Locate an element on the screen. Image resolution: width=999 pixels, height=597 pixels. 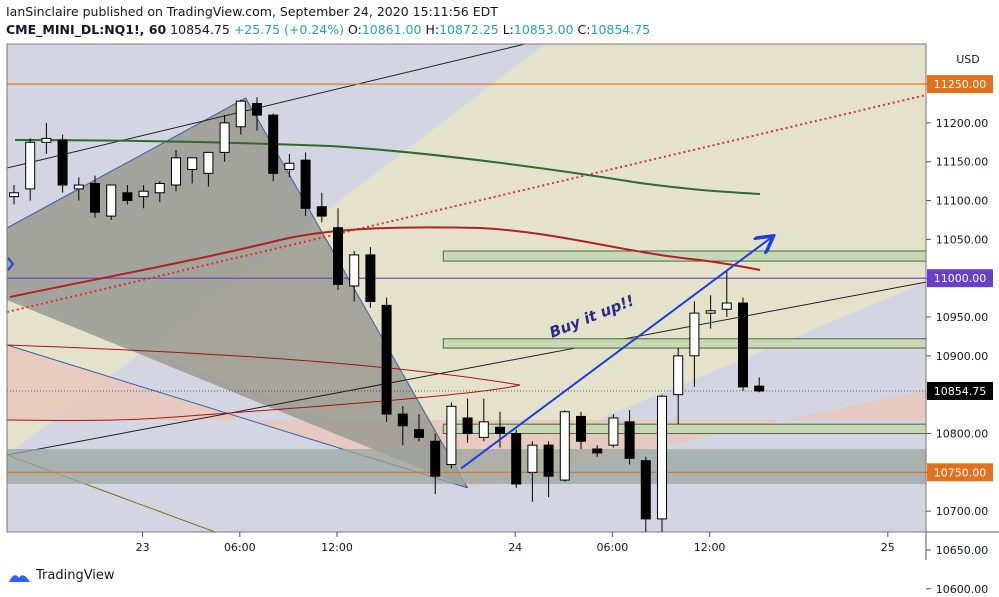
resistance-box-upper is located at coordinates (684, 256).